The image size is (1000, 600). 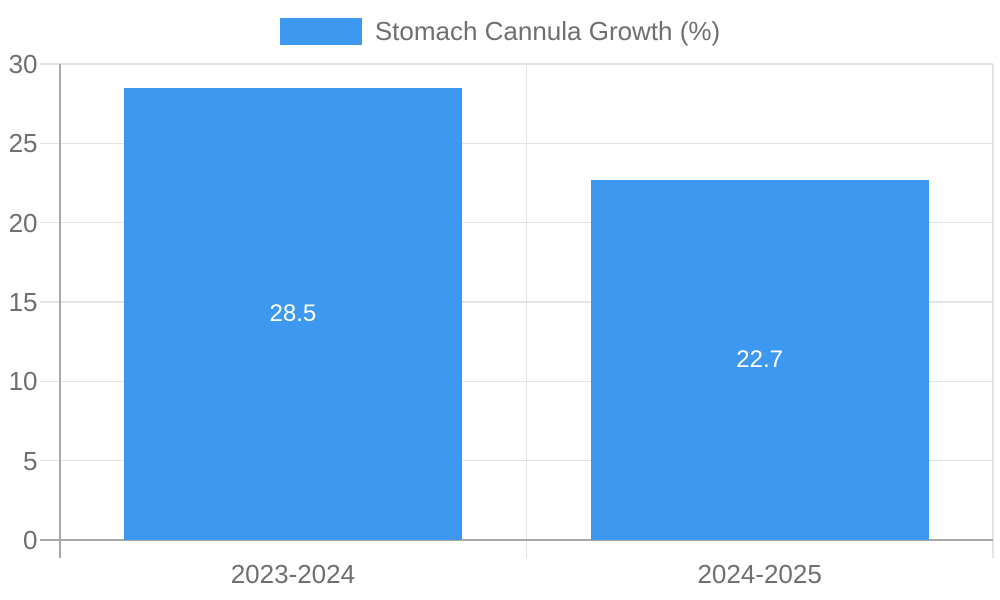 What do you see at coordinates (59, 311) in the screenshot?
I see `y-axis-line` at bounding box center [59, 311].